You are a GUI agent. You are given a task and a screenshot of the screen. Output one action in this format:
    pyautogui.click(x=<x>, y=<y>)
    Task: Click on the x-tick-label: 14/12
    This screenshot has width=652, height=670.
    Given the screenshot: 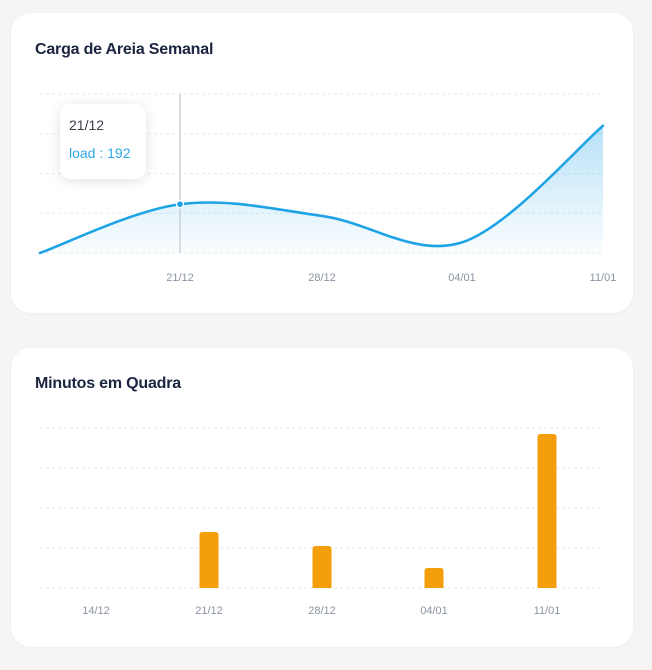 What is the action you would take?
    pyautogui.click(x=96, y=611)
    